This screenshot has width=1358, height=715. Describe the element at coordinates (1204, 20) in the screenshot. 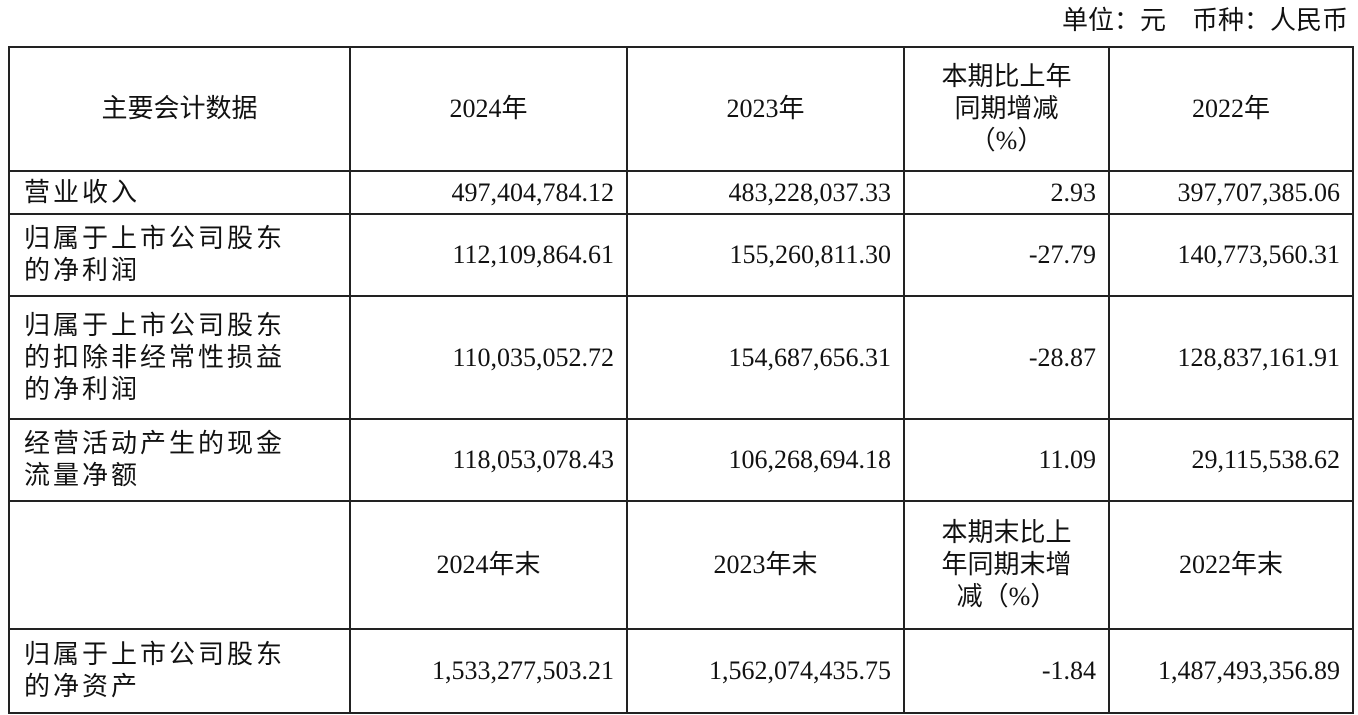

I see `currency-unit-note: 单位：元 币种：人民币` at that location.